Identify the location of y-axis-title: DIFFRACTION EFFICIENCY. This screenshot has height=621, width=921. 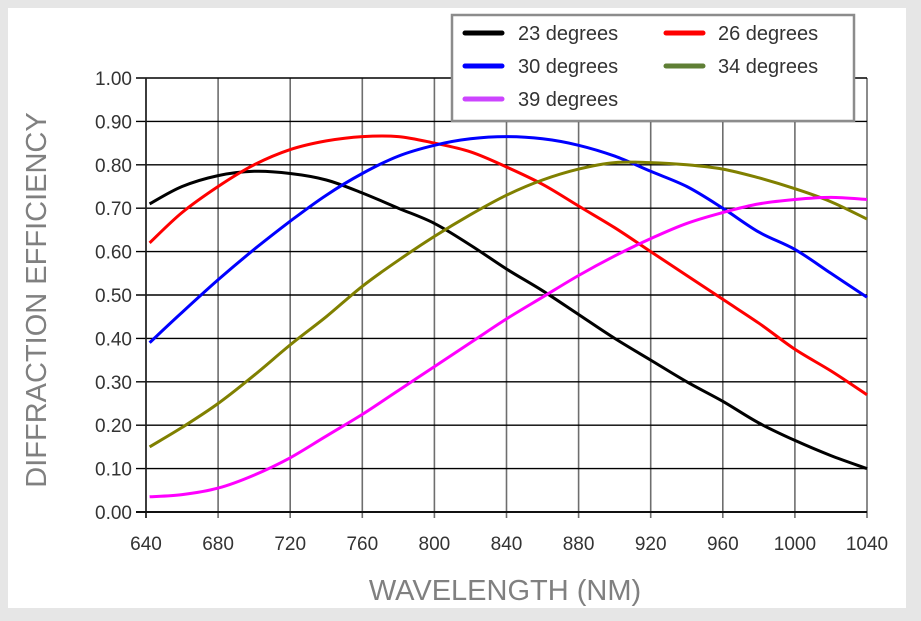
(37, 299).